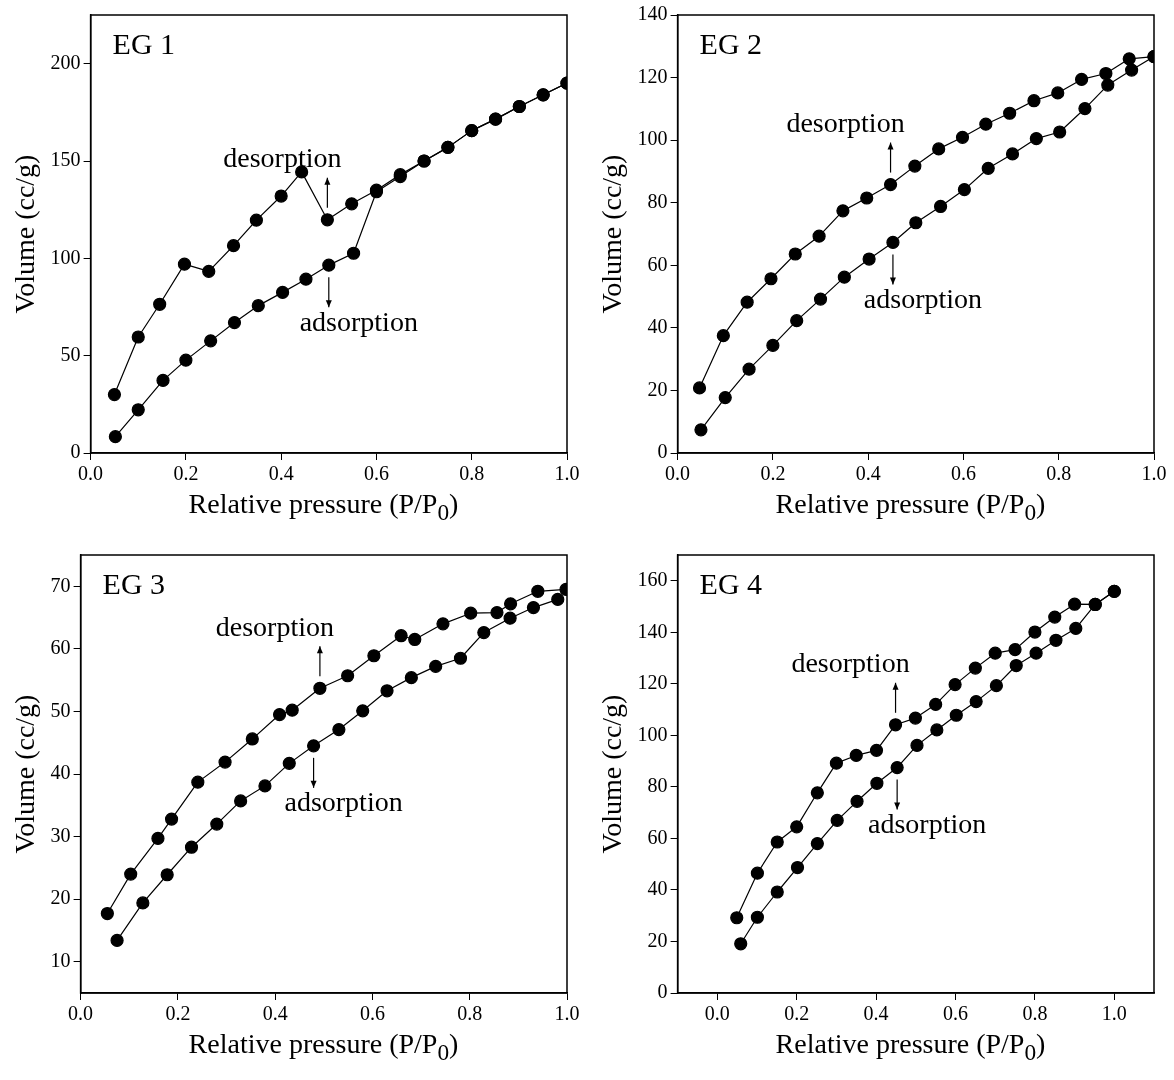  I want to click on chart-title: EG 2, so click(731, 43).